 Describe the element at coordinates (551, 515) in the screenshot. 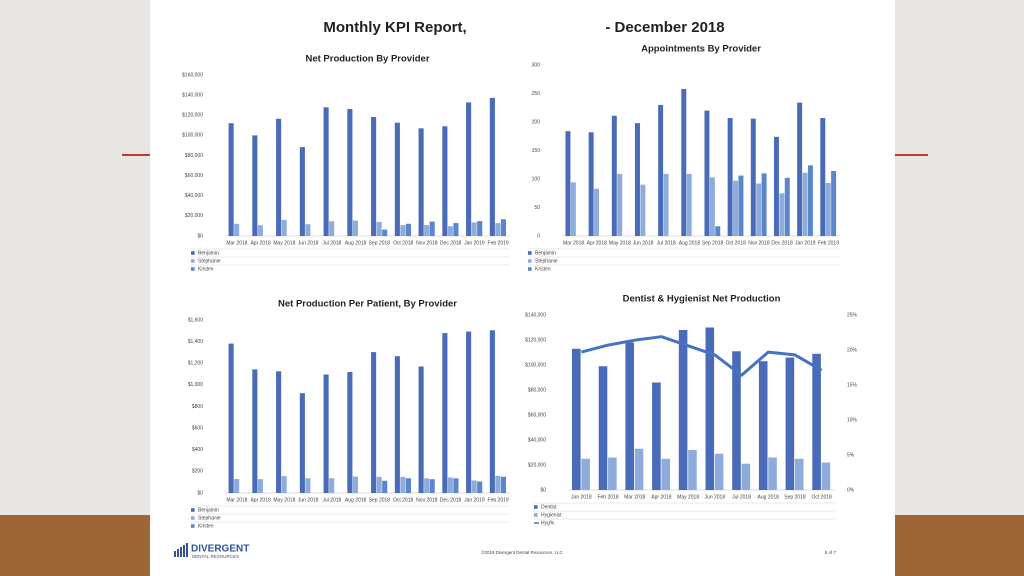

I see `legend-label: Hygienist` at that location.